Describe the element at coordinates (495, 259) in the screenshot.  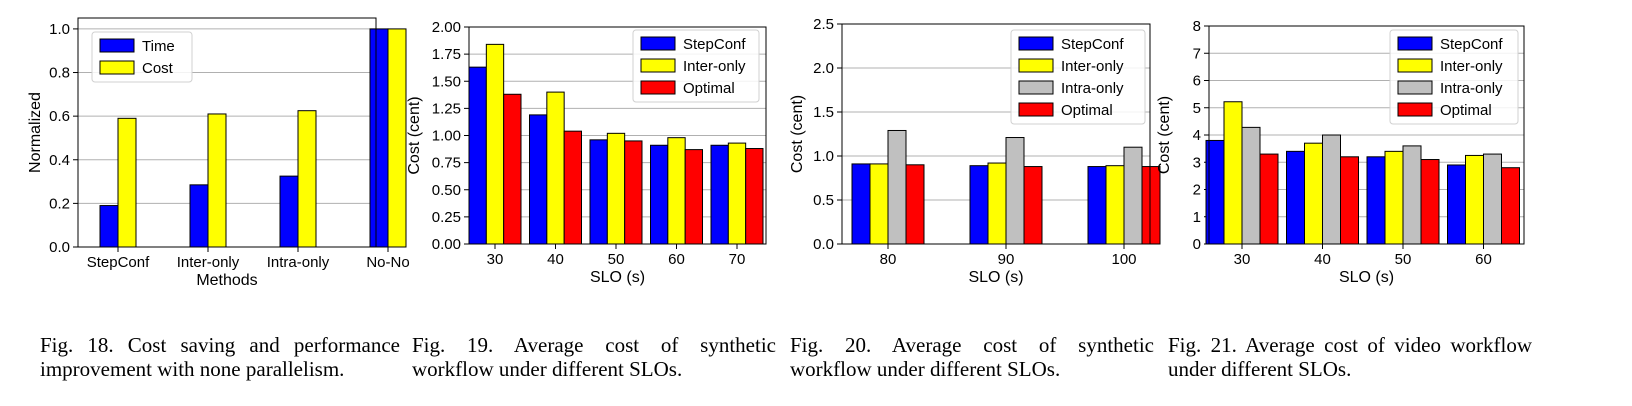
I see `x-tick-label: 30` at that location.